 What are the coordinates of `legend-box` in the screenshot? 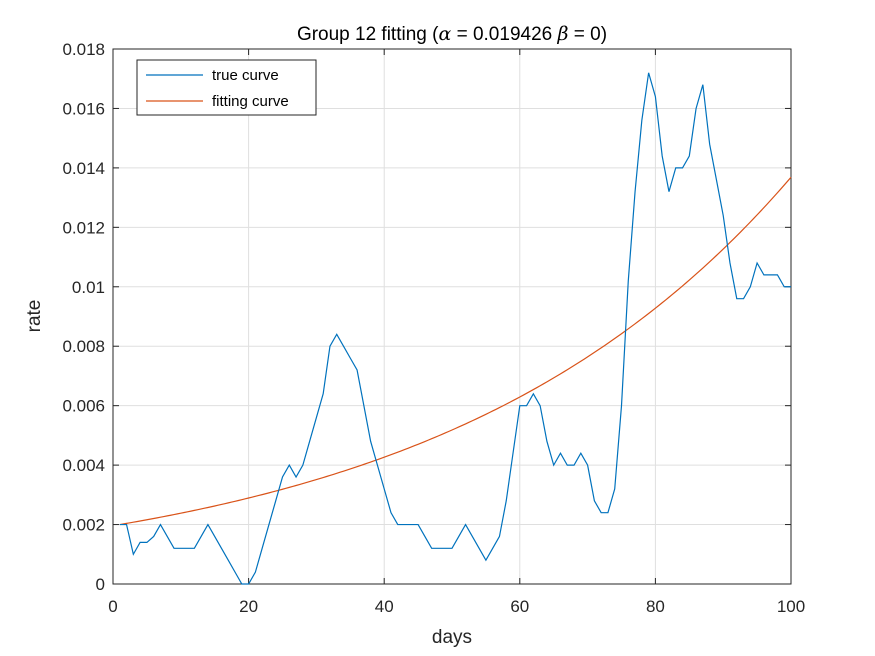 It's located at (226, 87).